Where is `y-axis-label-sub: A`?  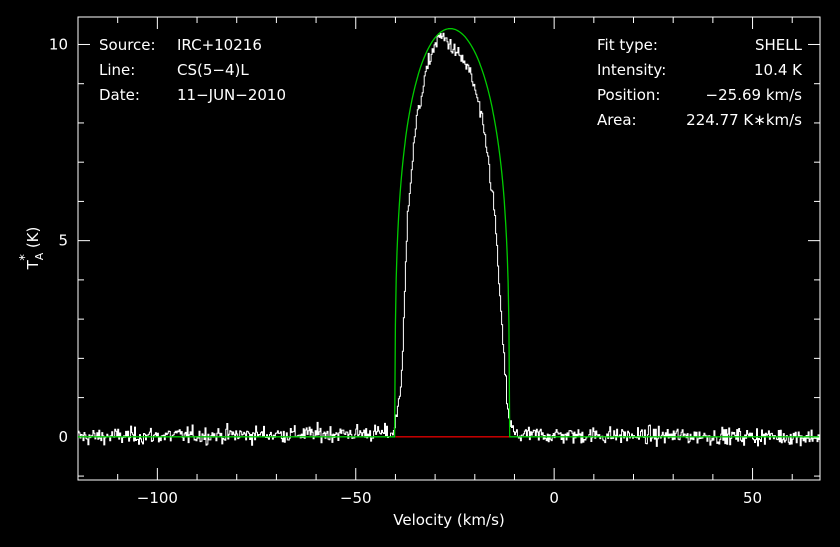 y-axis-label-sub: A is located at coordinates (39, 256).